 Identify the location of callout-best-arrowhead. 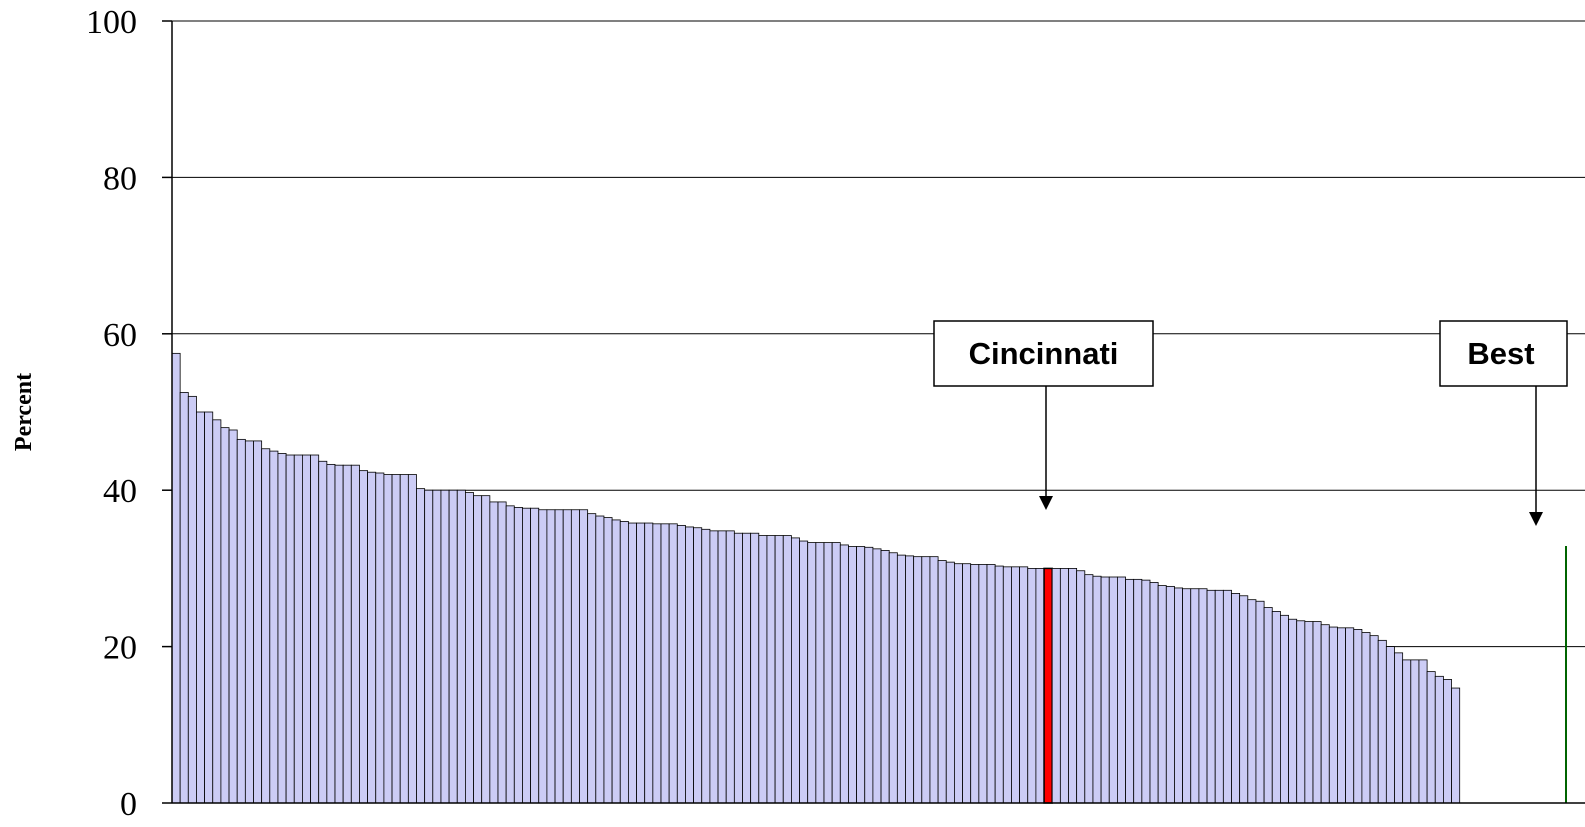
(1536, 519).